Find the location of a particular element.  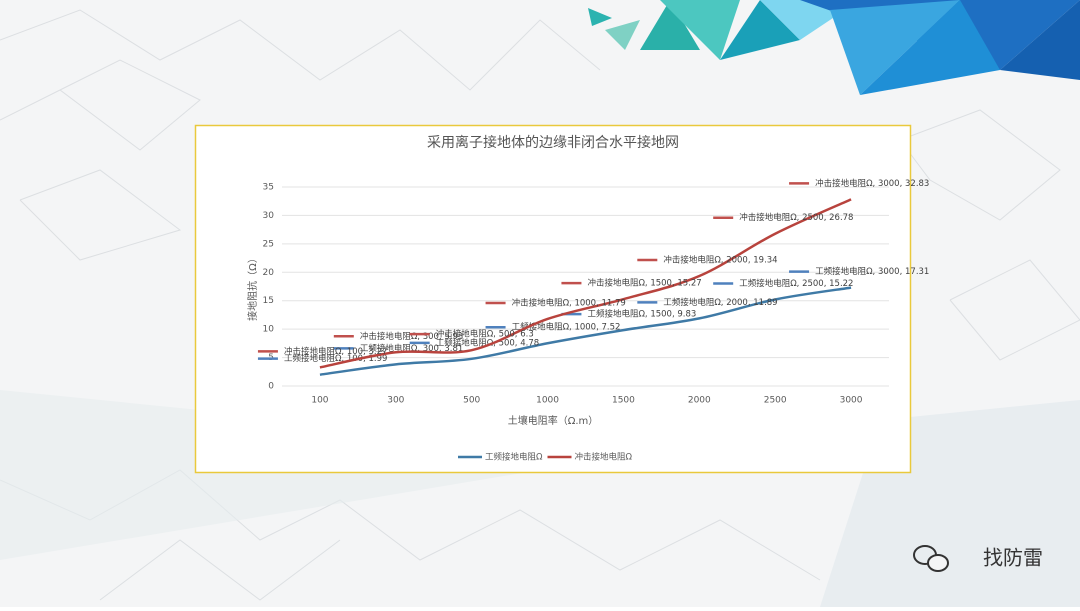

decor-triangles is located at coordinates (834, 47).